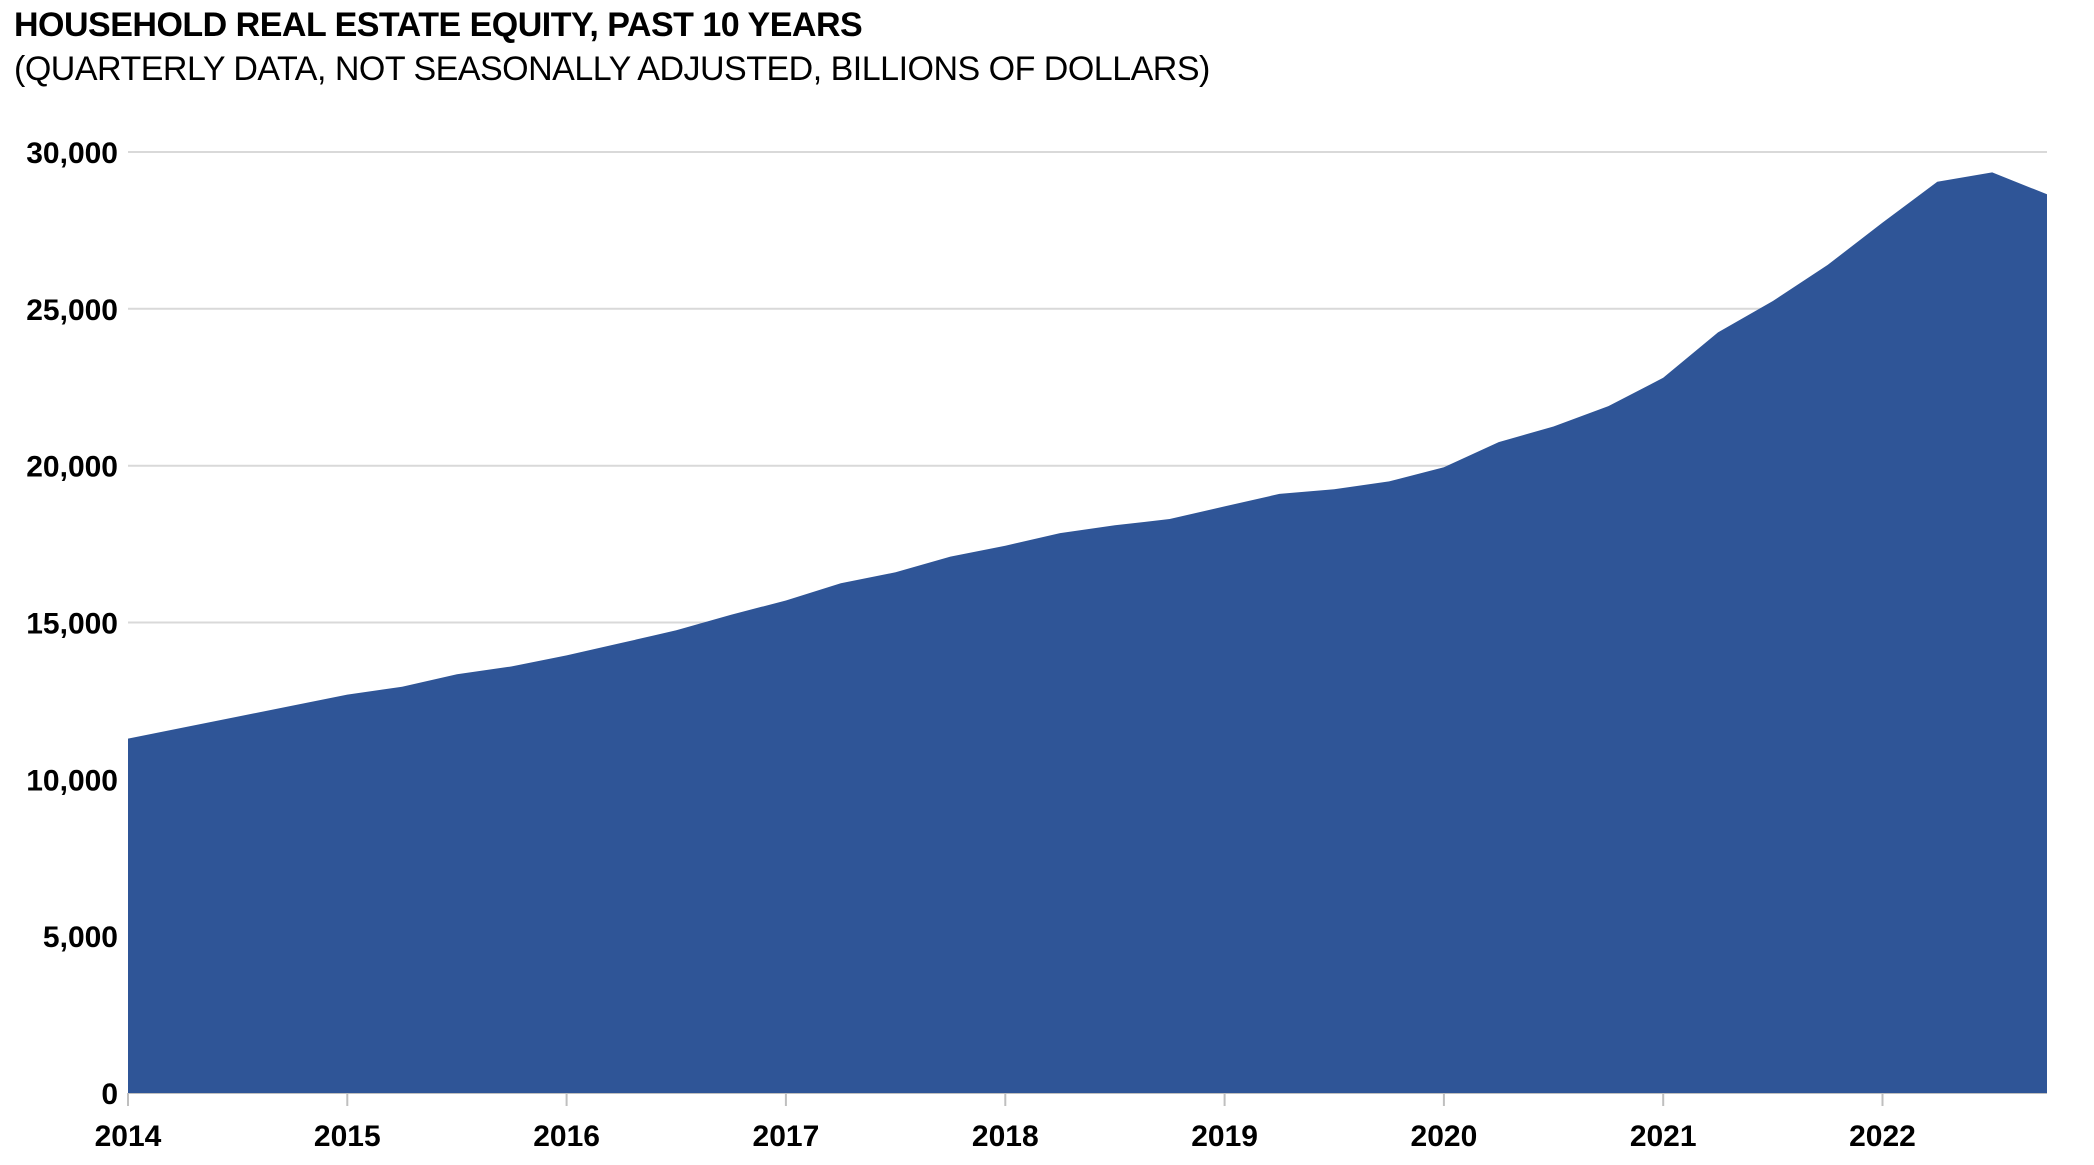 The width and height of the screenshot is (2094, 1165). What do you see at coordinates (72, 153) in the screenshot?
I see `y-tick-label: 30,000` at bounding box center [72, 153].